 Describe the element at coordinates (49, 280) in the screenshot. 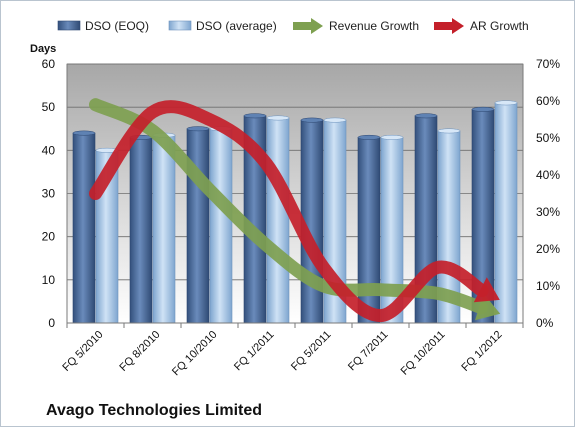

I see `y-left-tick-label: 10` at that location.